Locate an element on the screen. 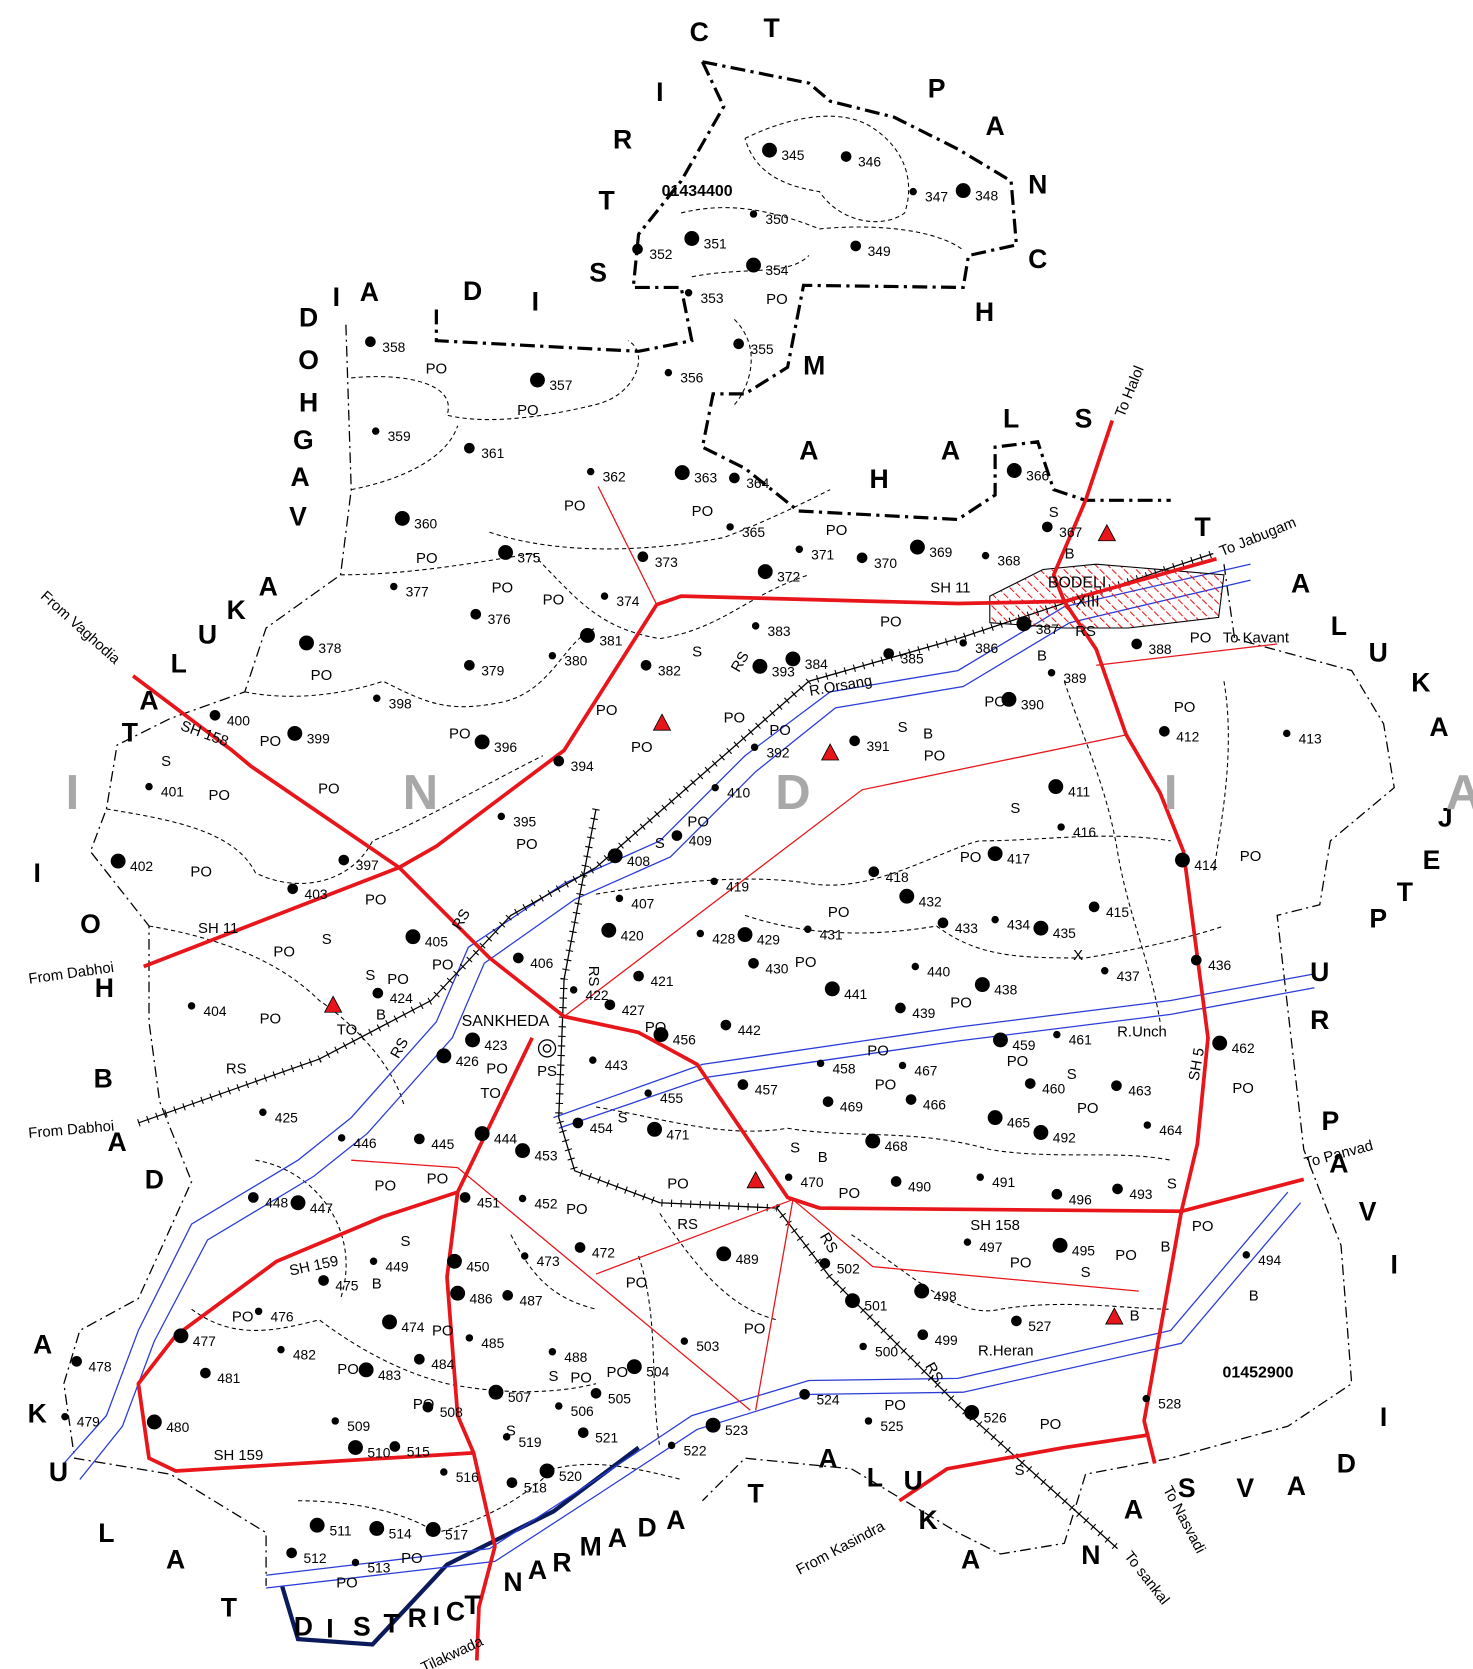  village-number: 512 is located at coordinates (314, 1558).